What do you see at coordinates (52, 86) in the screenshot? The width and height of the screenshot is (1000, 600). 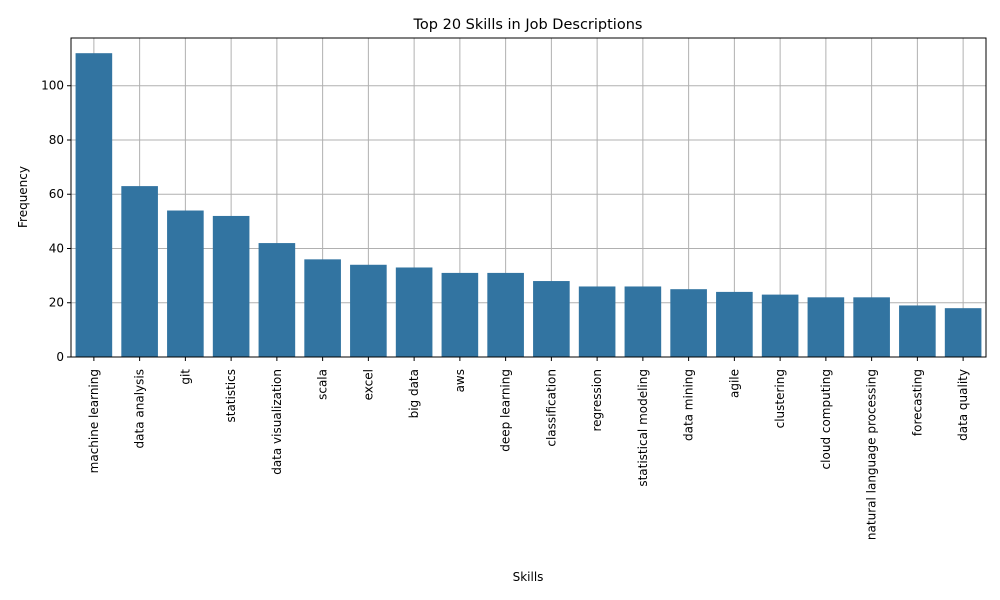 I see `y-tick-label: 100` at bounding box center [52, 86].